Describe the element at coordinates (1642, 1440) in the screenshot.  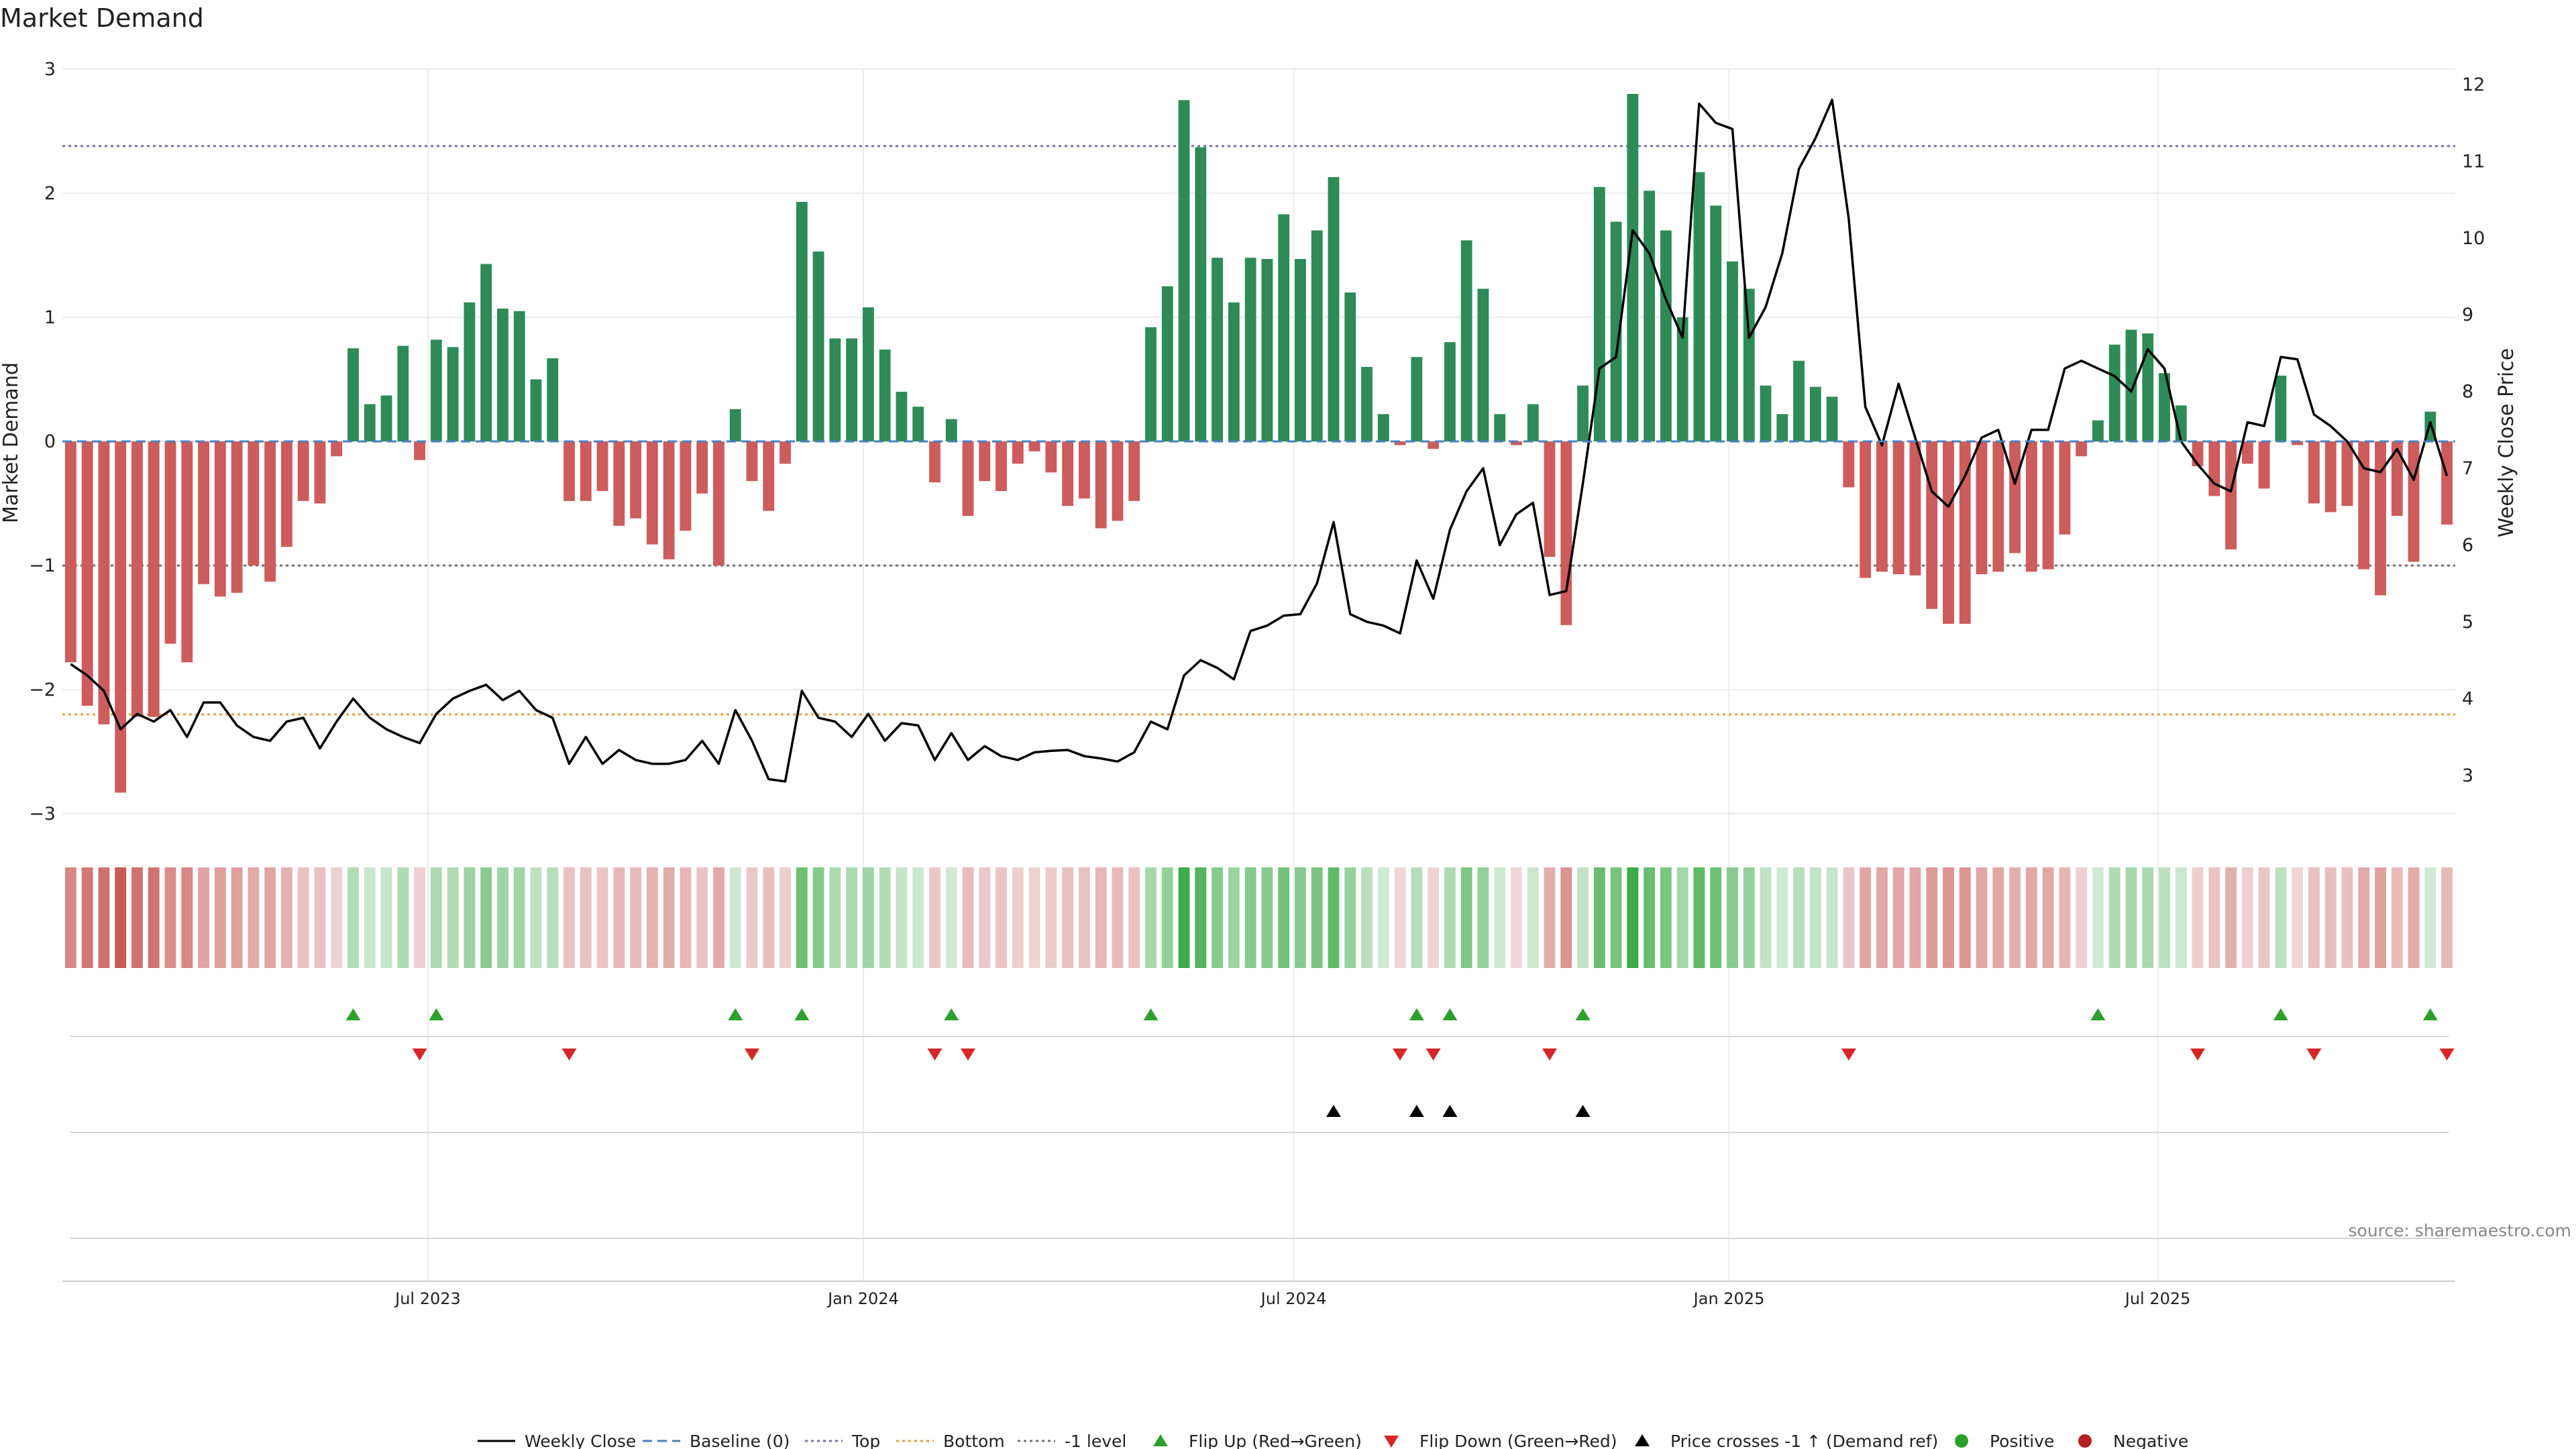
I see `legend-handle-price-cross` at that location.